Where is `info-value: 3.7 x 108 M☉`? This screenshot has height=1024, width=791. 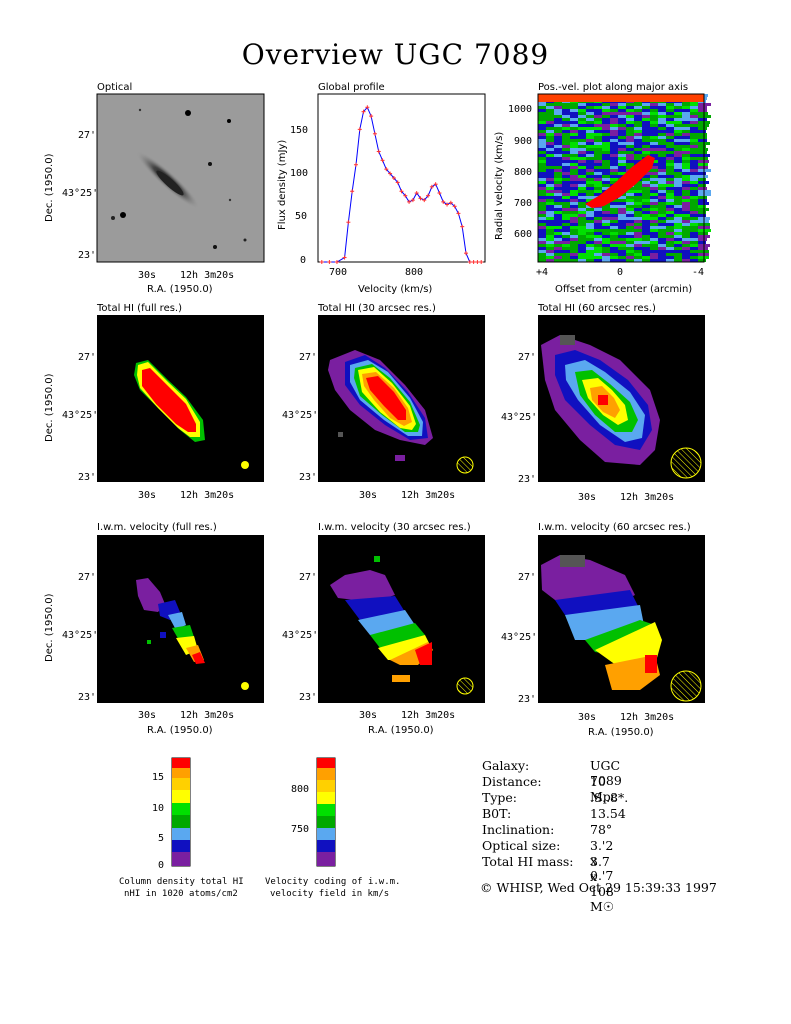 info-value: 3.7 x 108 M☉ is located at coordinates (602, 884).